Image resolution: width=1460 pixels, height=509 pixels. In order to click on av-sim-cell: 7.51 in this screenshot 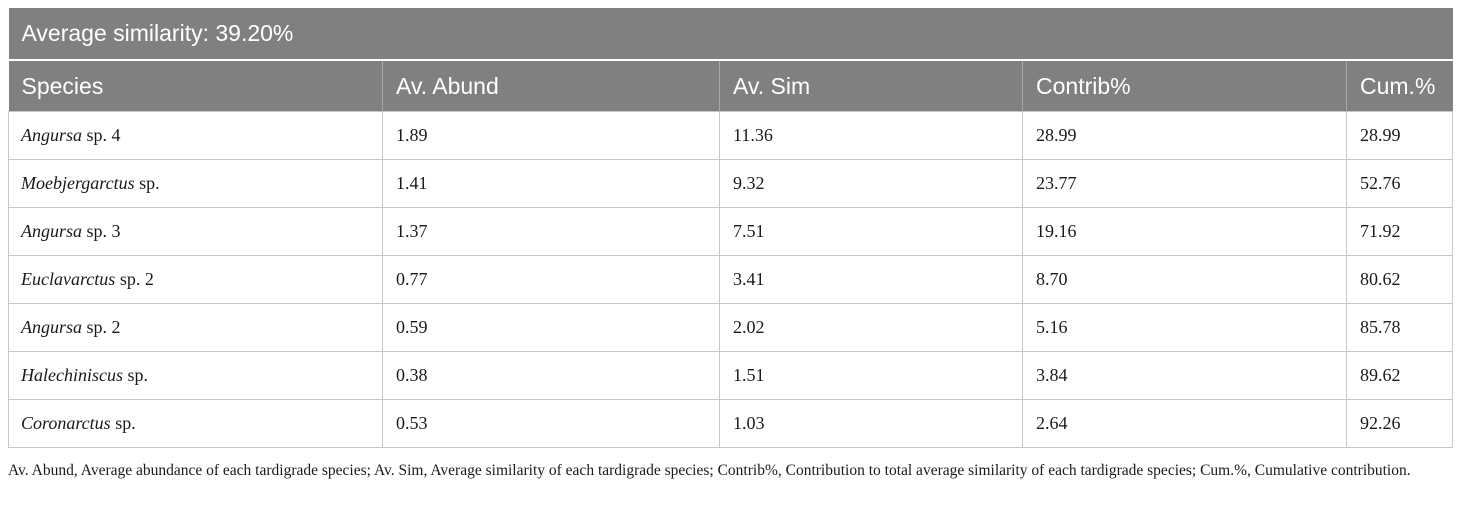, I will do `click(871, 231)`.